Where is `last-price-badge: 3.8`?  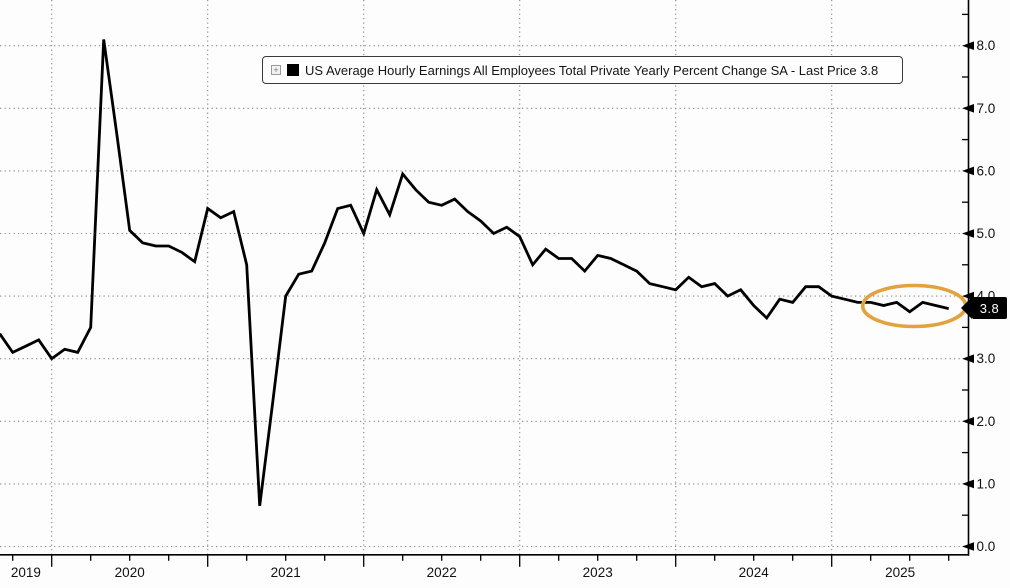
last-price-badge: 3.8 is located at coordinates (984, 308).